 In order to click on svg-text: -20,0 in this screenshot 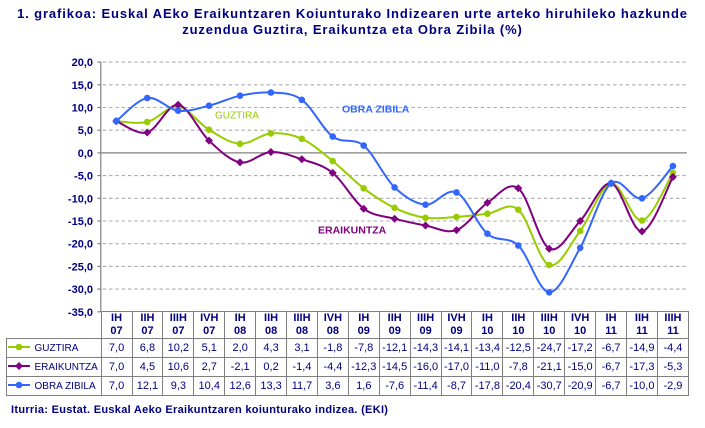, I will do `click(80, 245)`.